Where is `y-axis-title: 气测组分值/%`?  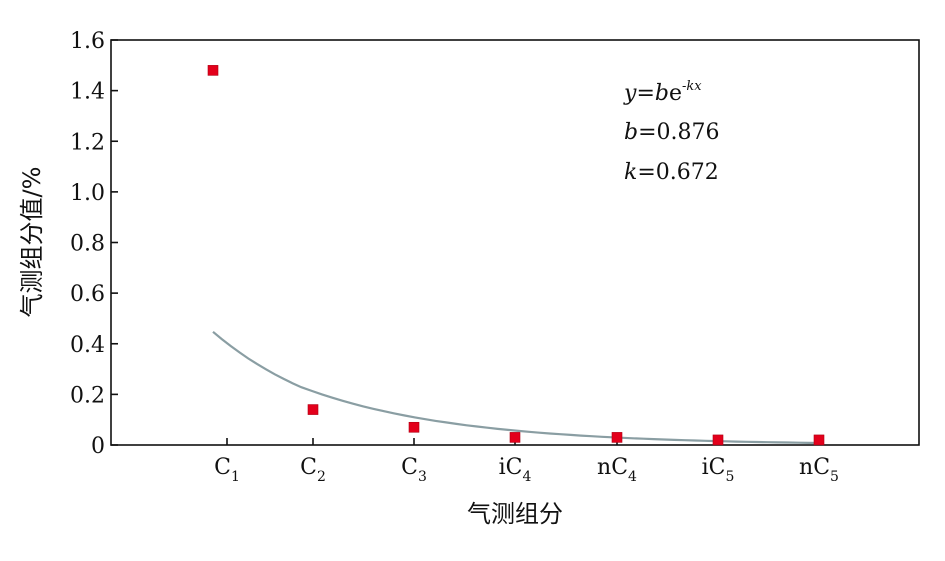
y-axis-title: 气测组分值/% is located at coordinates (32, 242).